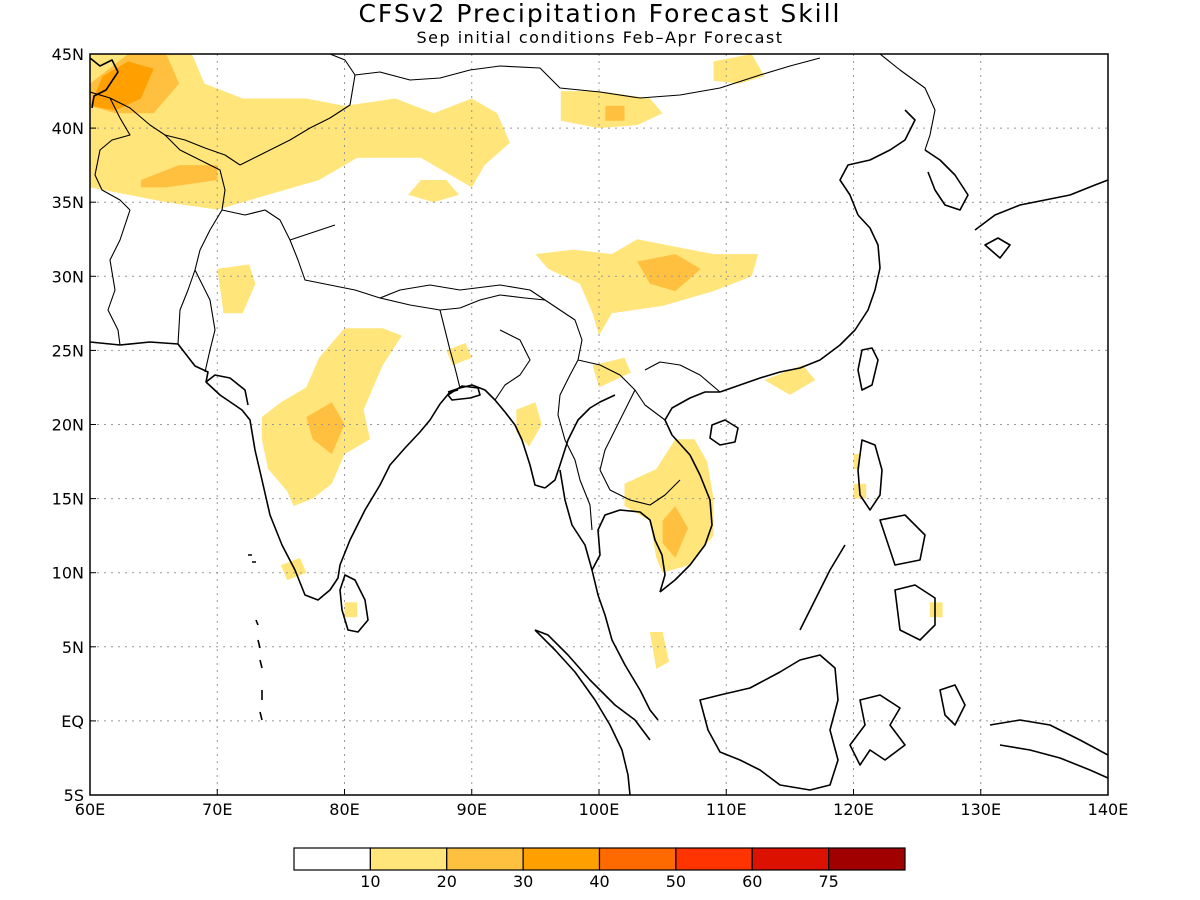 The width and height of the screenshot is (1200, 900). I want to click on lon-tick-label: 70E, so click(217, 809).